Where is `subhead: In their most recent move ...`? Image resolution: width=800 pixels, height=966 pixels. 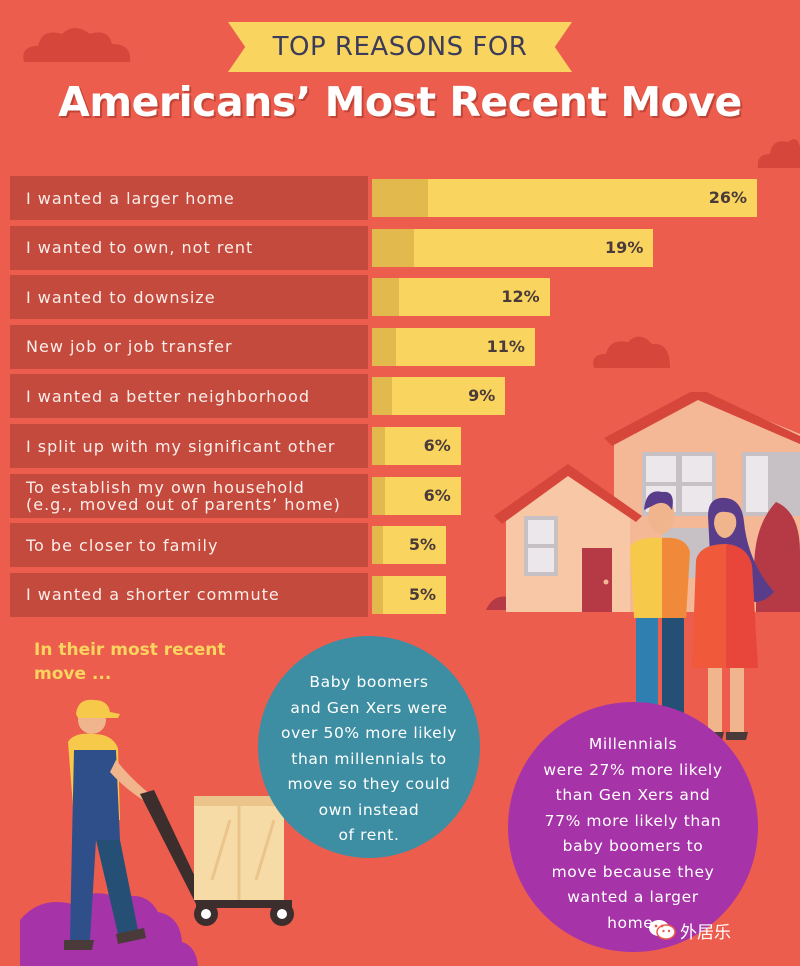 subhead: In their most recent move ... is located at coordinates (130, 662).